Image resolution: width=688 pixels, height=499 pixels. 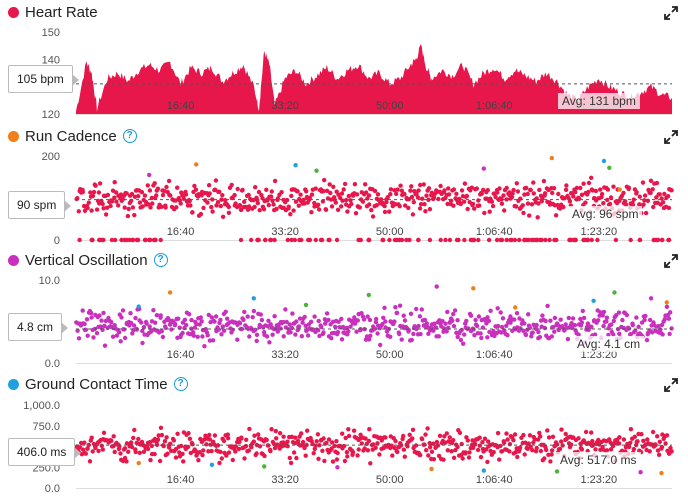 I want to click on y-tick-label: 10.0, so click(x=49, y=281).